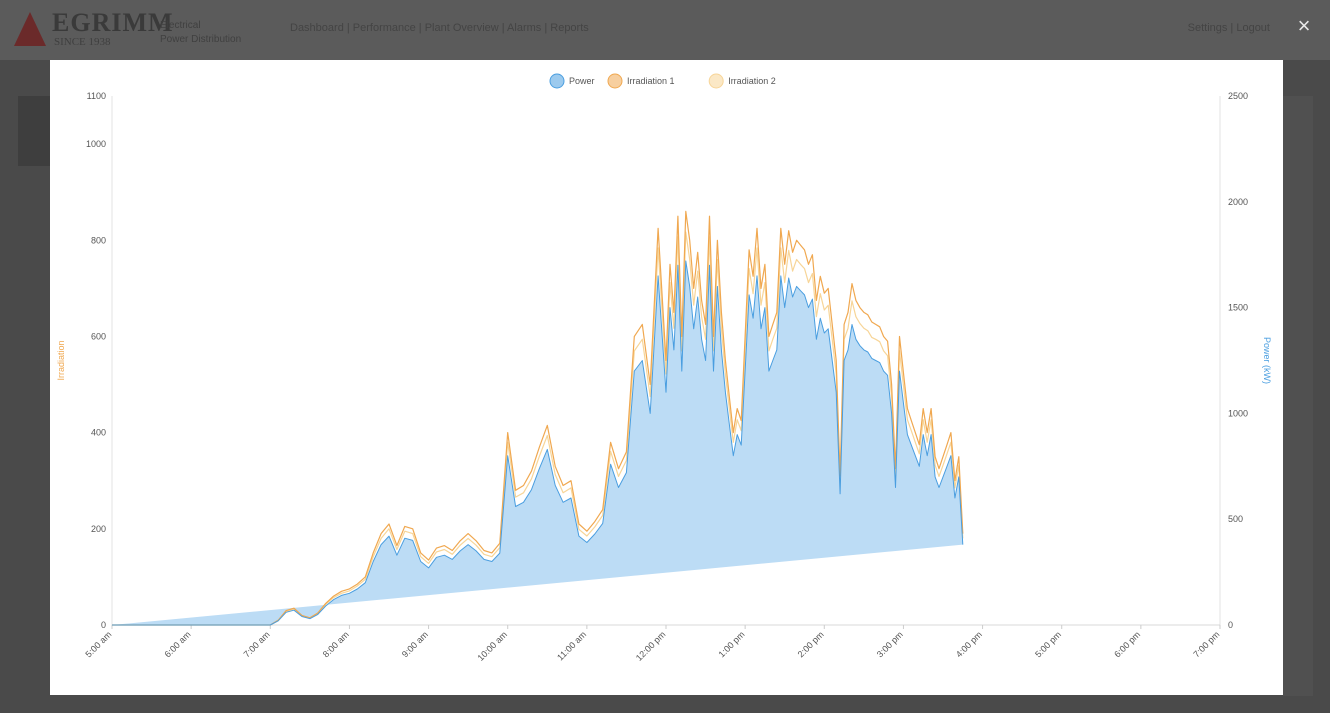 The width and height of the screenshot is (1330, 713). What do you see at coordinates (731, 644) in the screenshot?
I see `x-tick-label: 1:00 pm` at bounding box center [731, 644].